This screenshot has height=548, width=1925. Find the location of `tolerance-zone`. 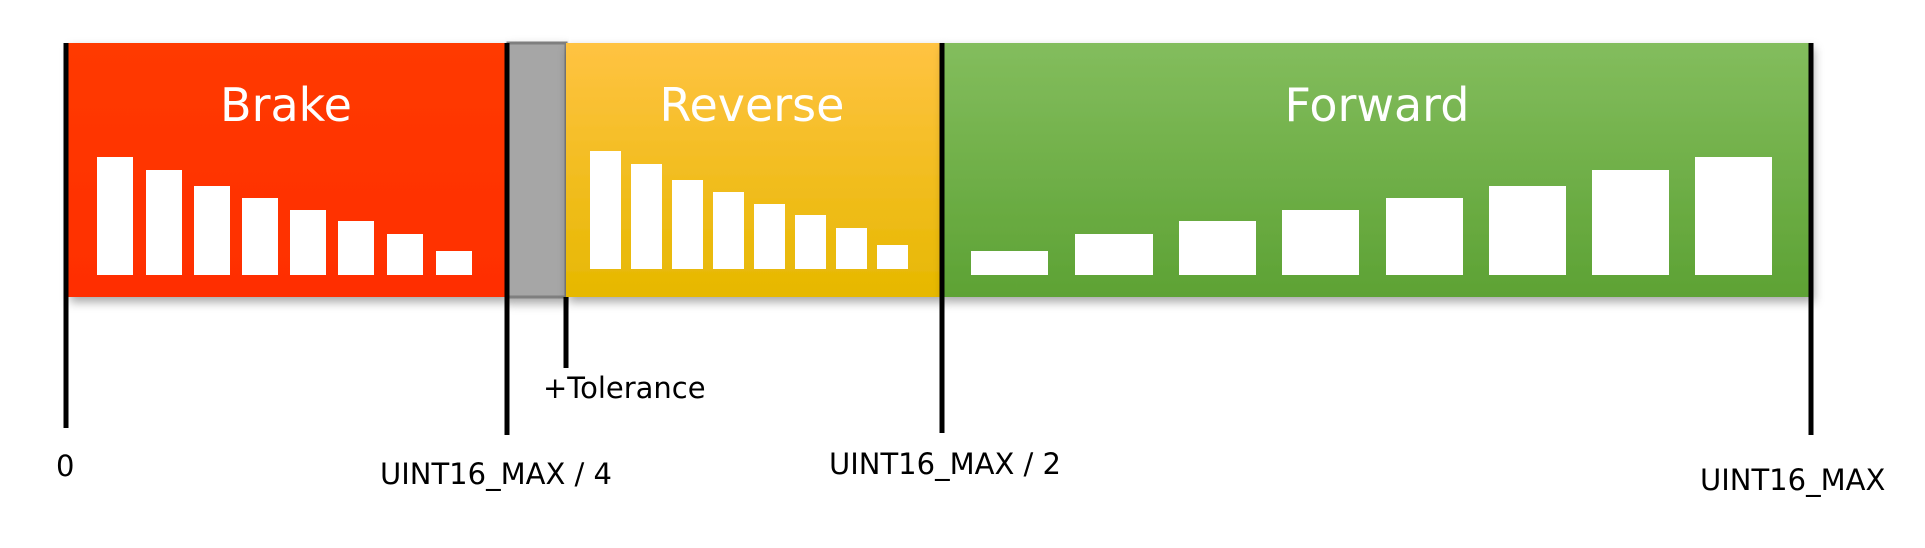

tolerance-zone is located at coordinates (537, 170).